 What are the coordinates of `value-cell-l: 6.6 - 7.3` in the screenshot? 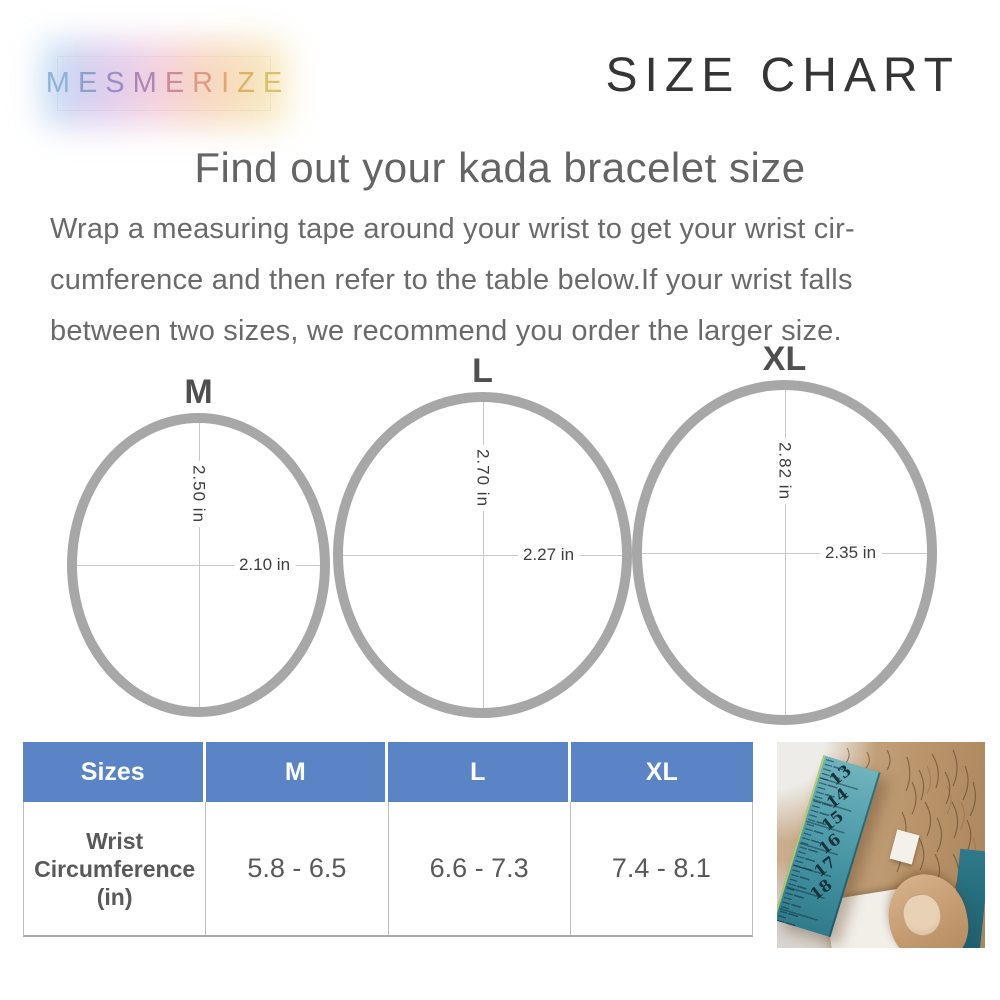 It's located at (479, 868).